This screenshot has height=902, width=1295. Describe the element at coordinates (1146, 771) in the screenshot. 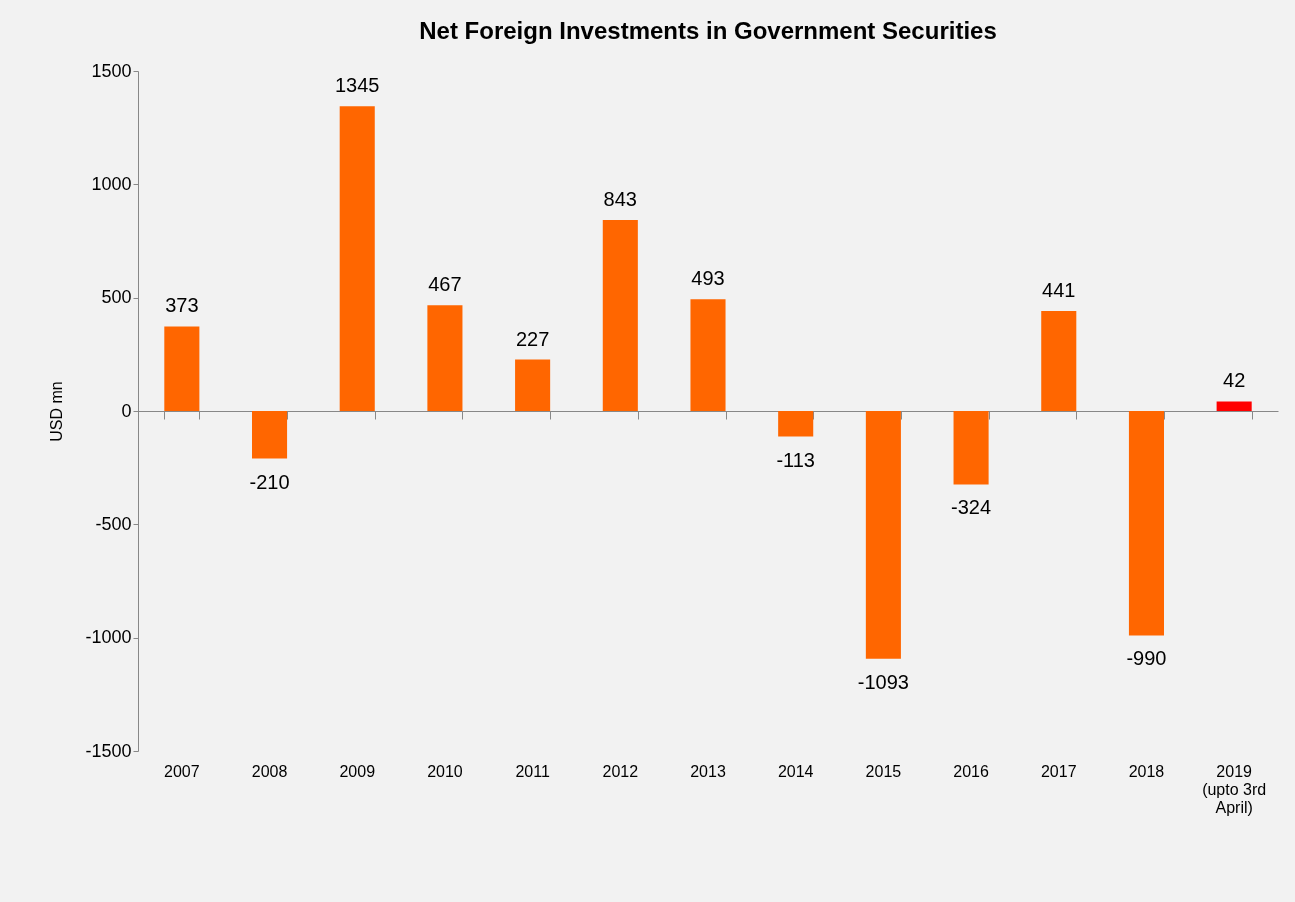

I see `x-tick-label: 2018` at that location.